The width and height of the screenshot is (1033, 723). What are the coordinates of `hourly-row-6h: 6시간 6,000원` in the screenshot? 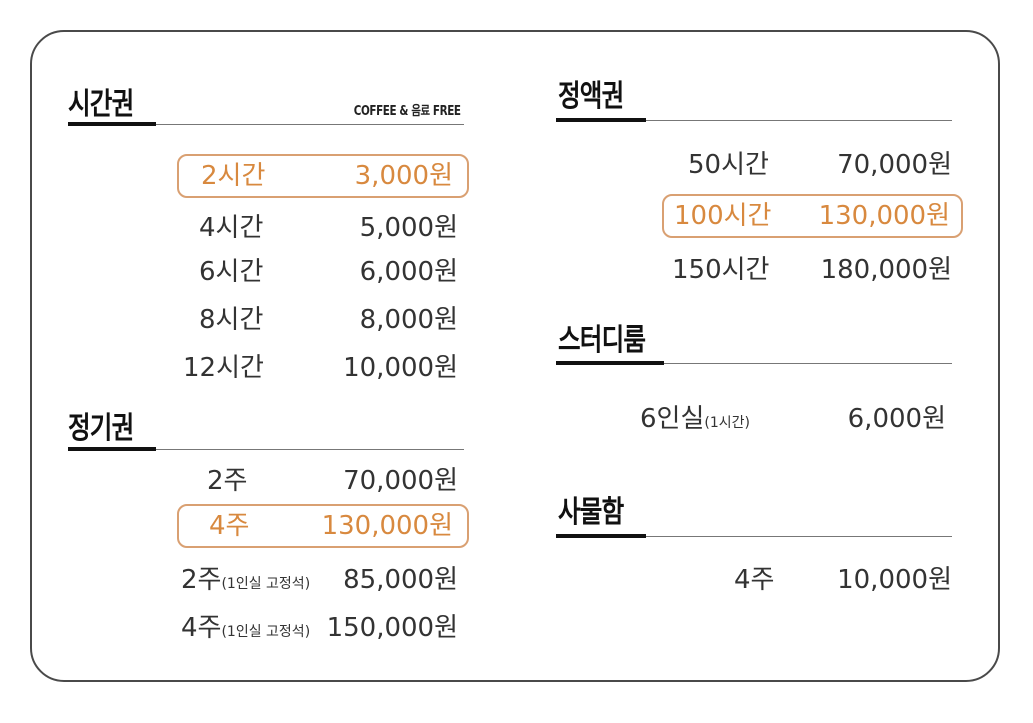 It's located at (317, 272).